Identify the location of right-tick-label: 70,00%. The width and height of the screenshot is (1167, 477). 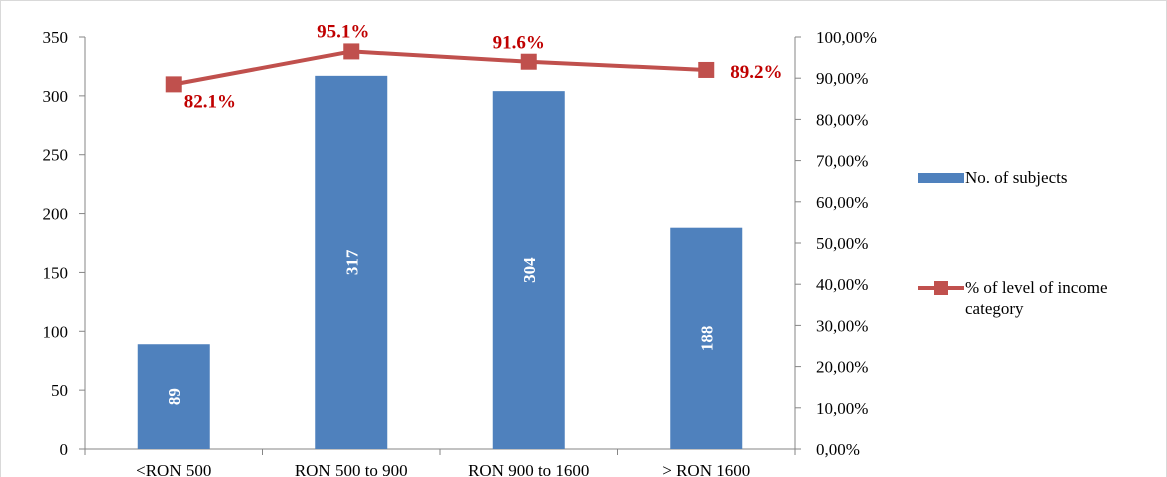
(842, 161).